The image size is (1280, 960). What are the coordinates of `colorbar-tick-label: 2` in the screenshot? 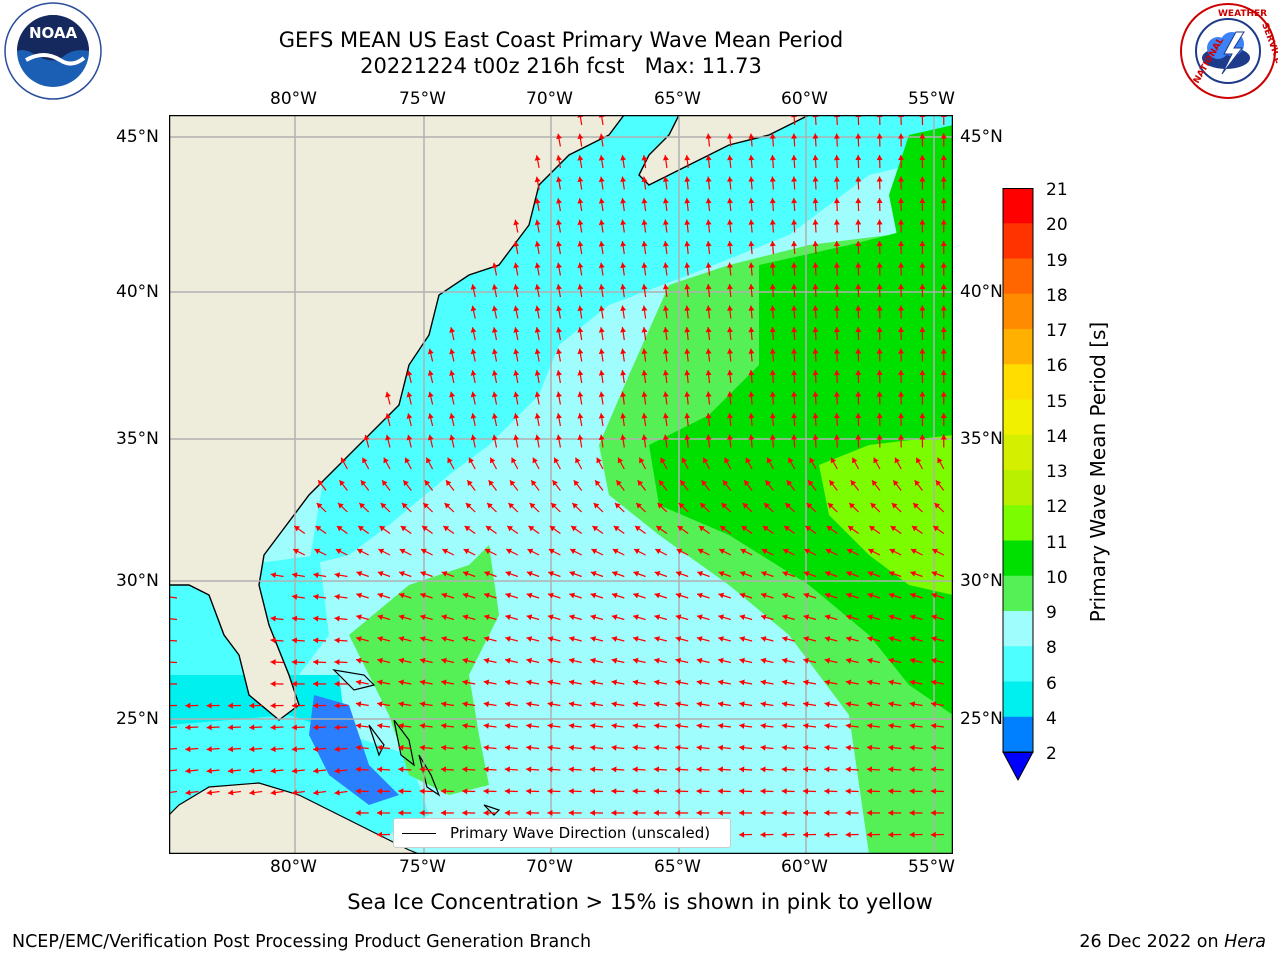 It's located at (1051, 754).